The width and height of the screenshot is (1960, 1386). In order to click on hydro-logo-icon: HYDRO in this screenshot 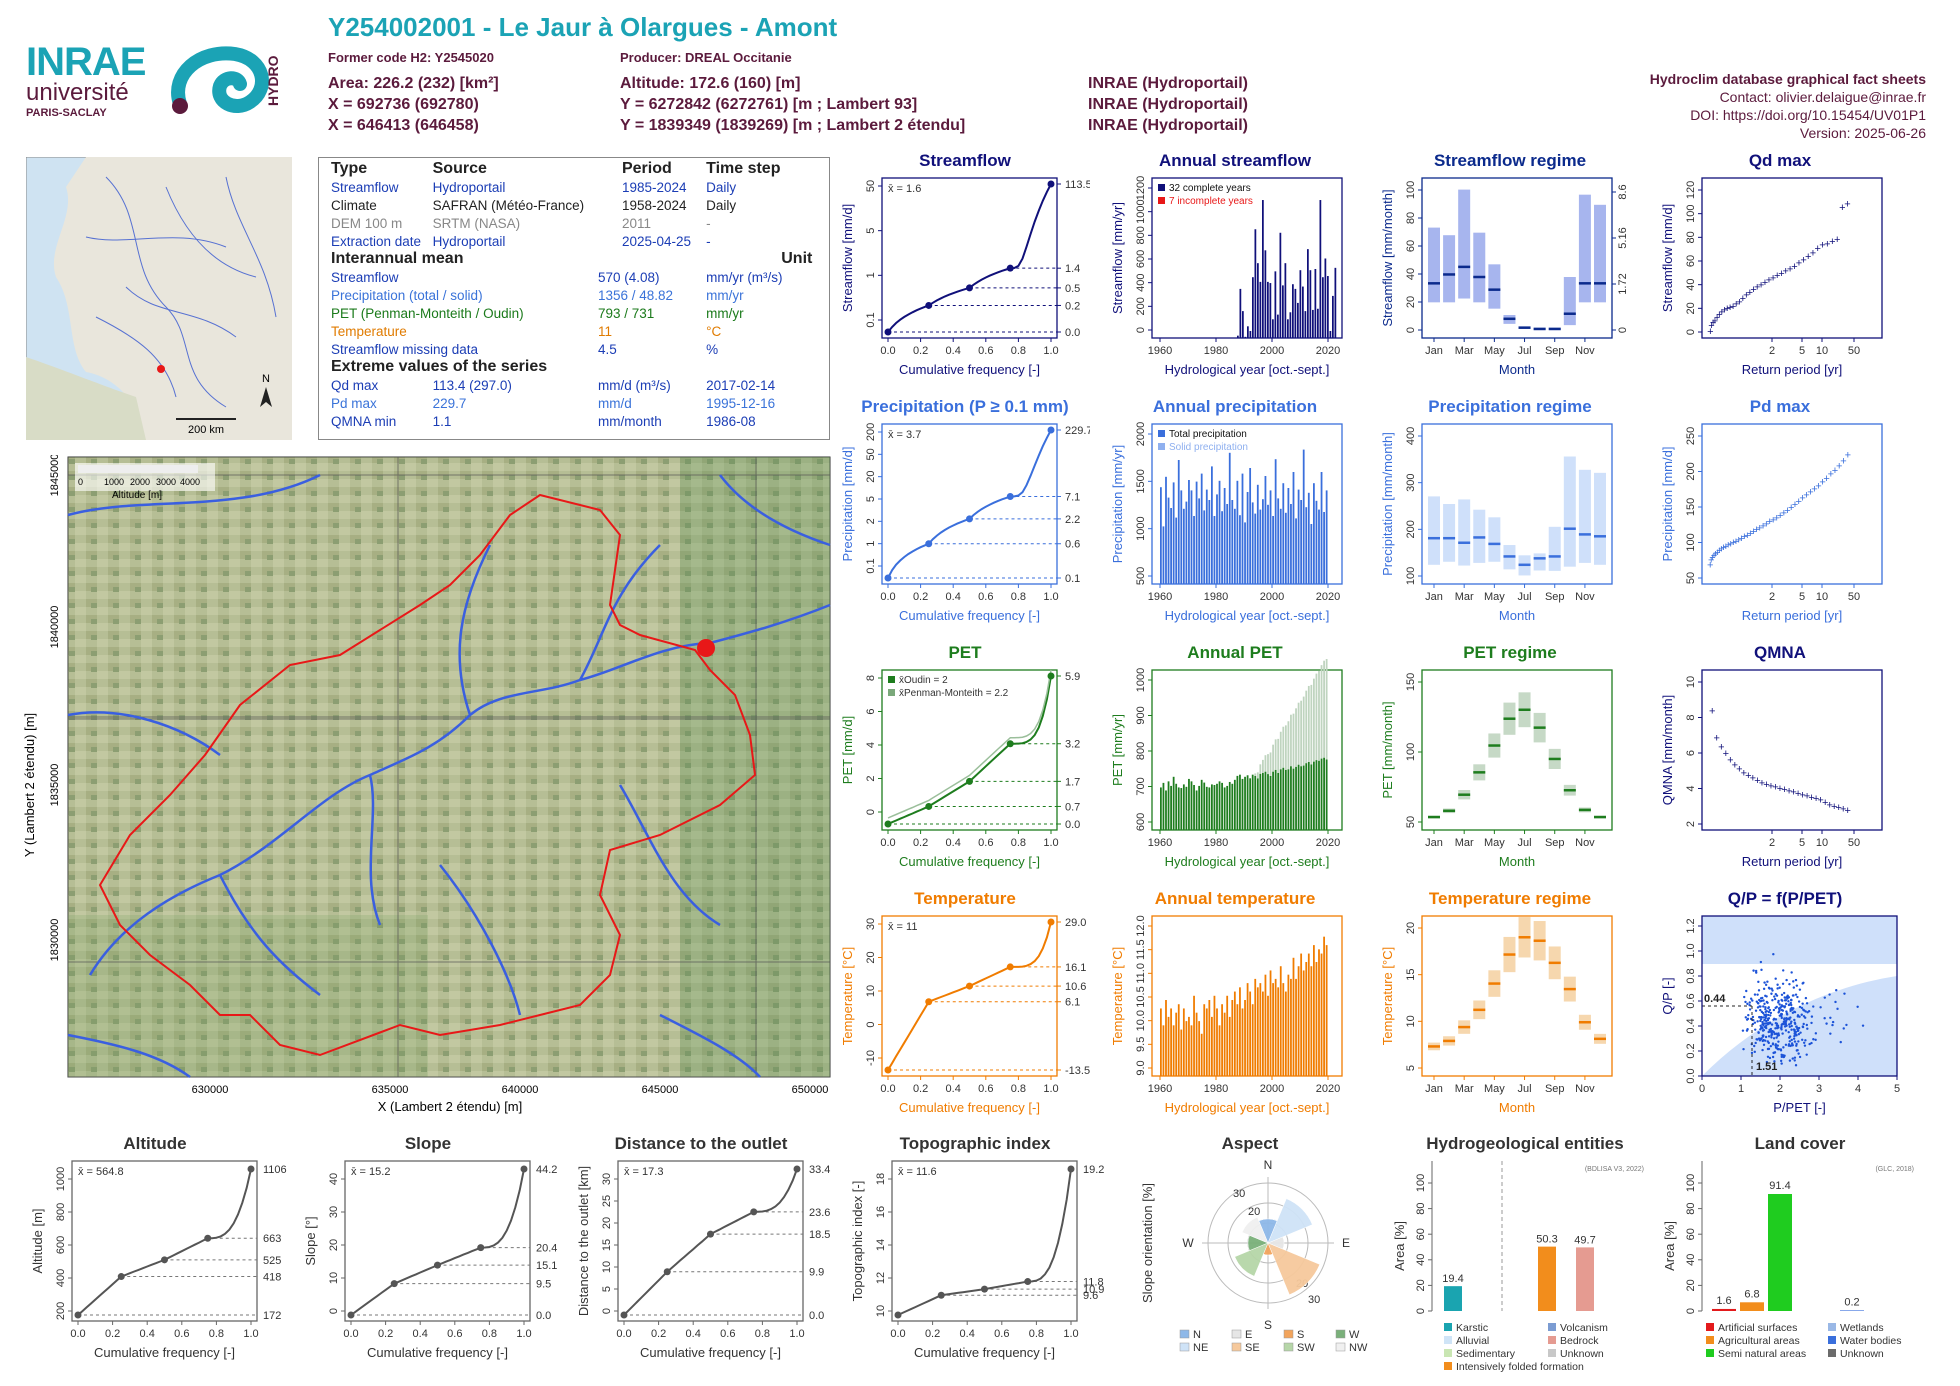, I will do `click(226, 80)`.